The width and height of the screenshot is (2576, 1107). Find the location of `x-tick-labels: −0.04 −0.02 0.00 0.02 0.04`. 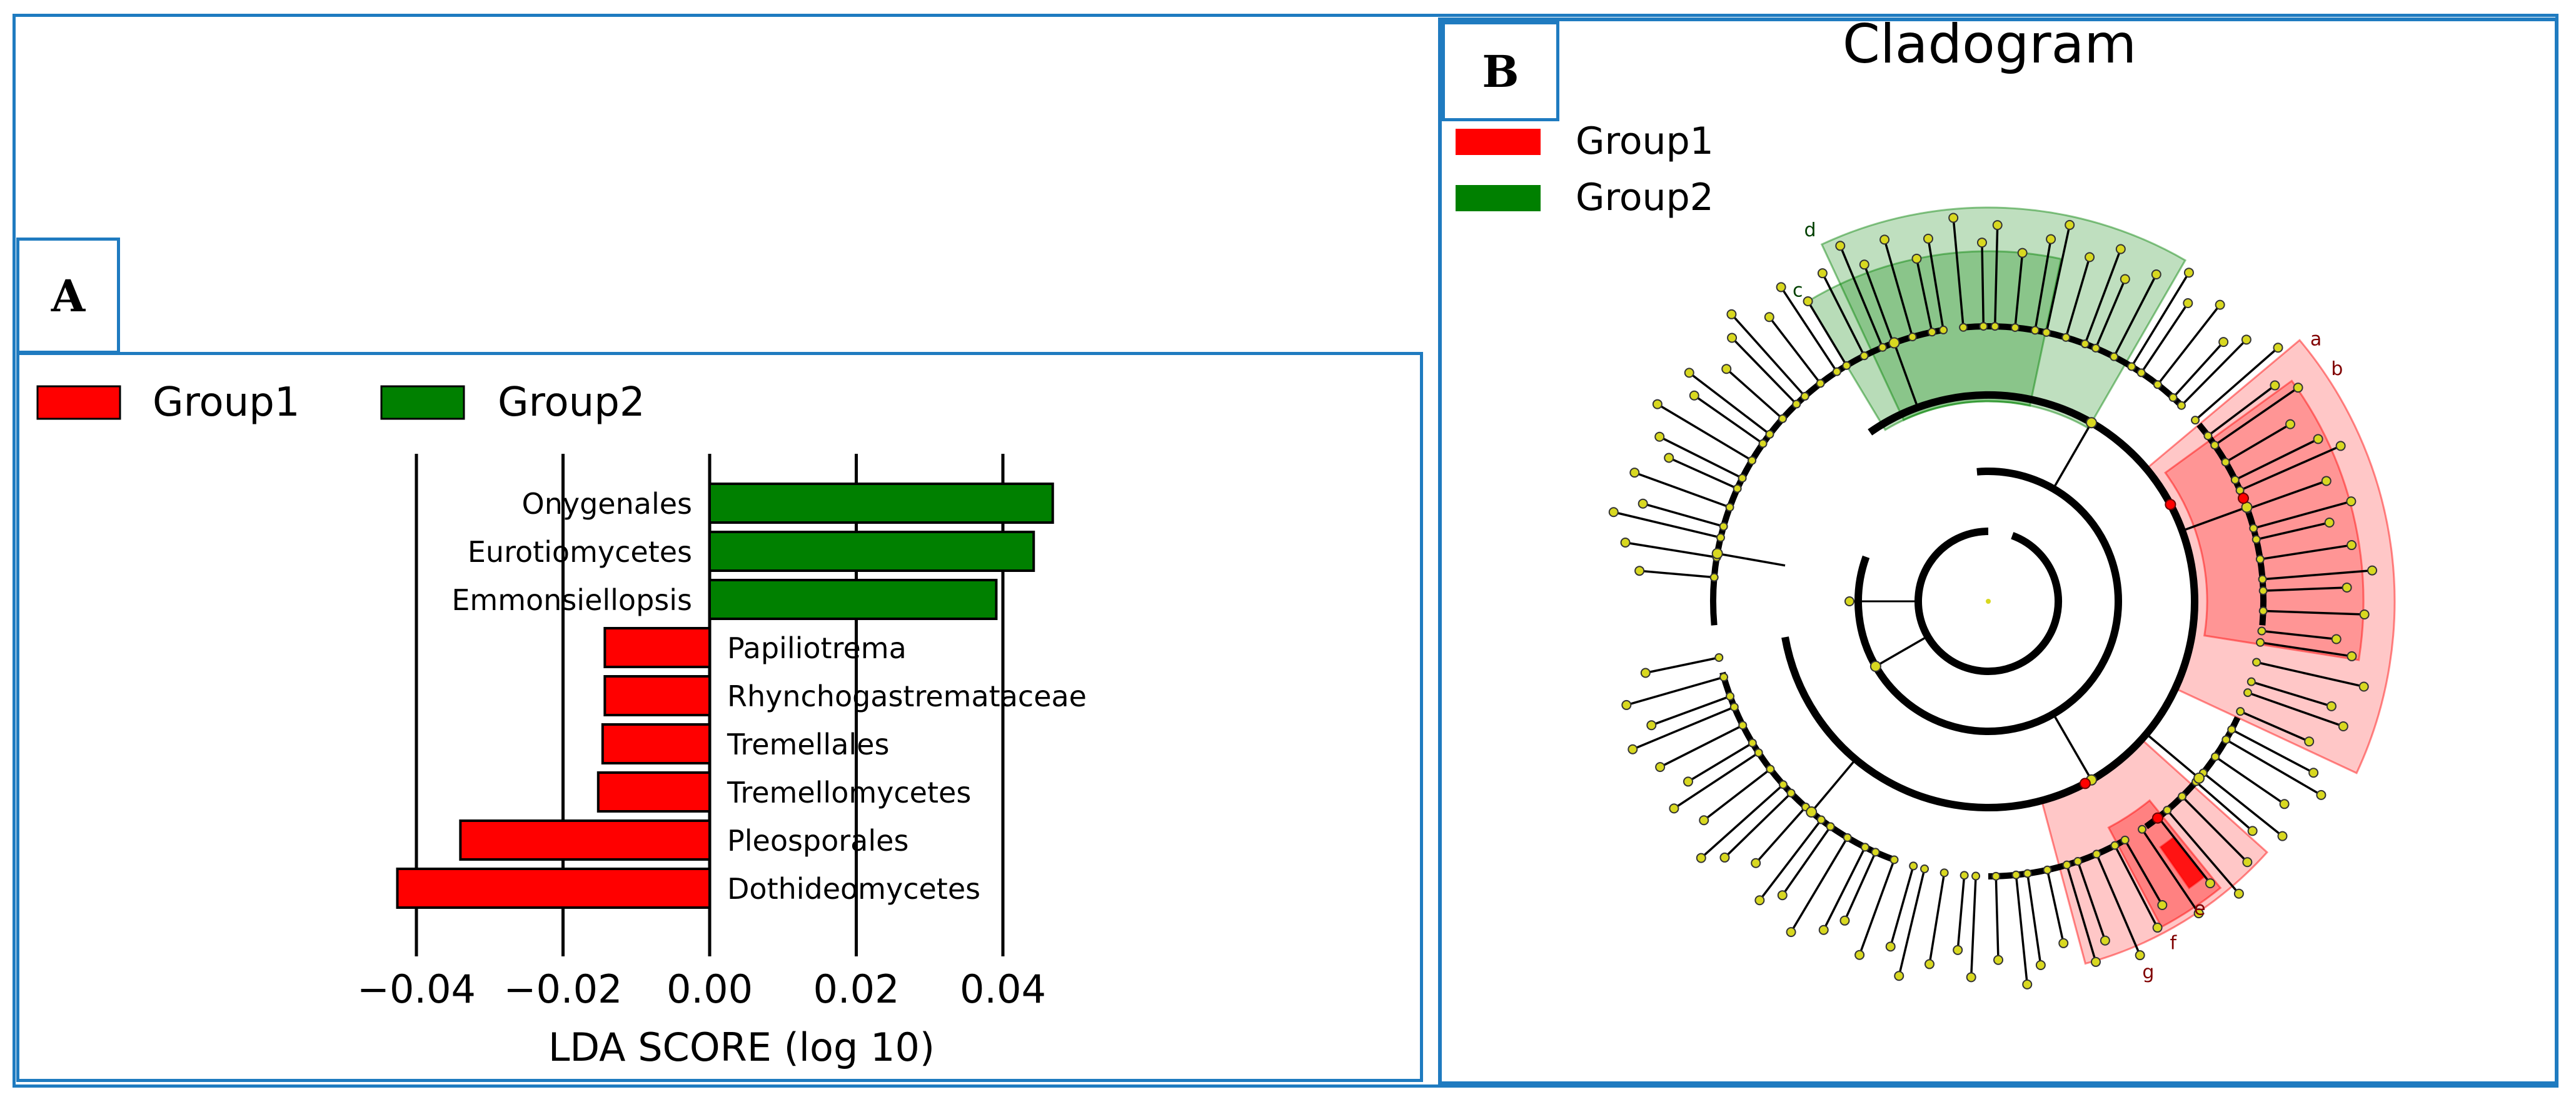

x-tick-labels: −0.04 −0.02 0.00 0.02 0.04 is located at coordinates (701, 989).